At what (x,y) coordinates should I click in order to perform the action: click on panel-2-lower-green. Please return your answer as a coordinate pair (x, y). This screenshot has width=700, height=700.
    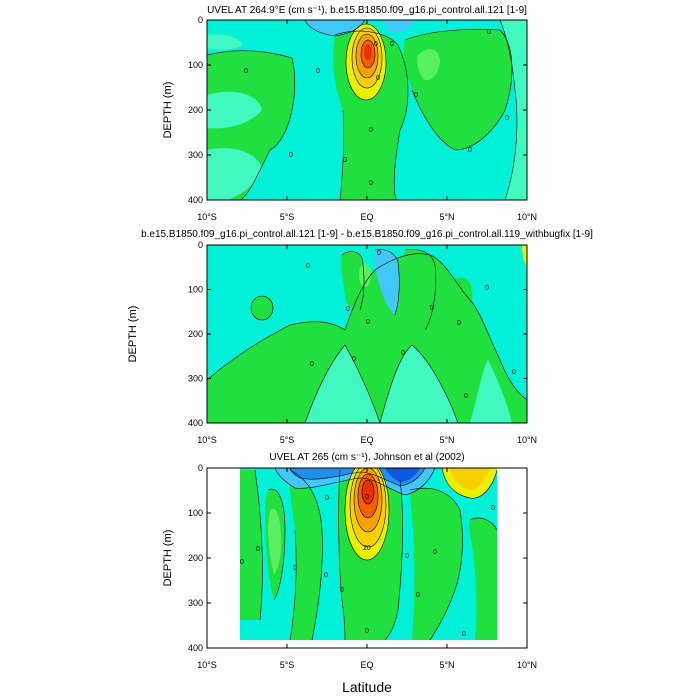
    Looking at the image, I should click on (367, 338).